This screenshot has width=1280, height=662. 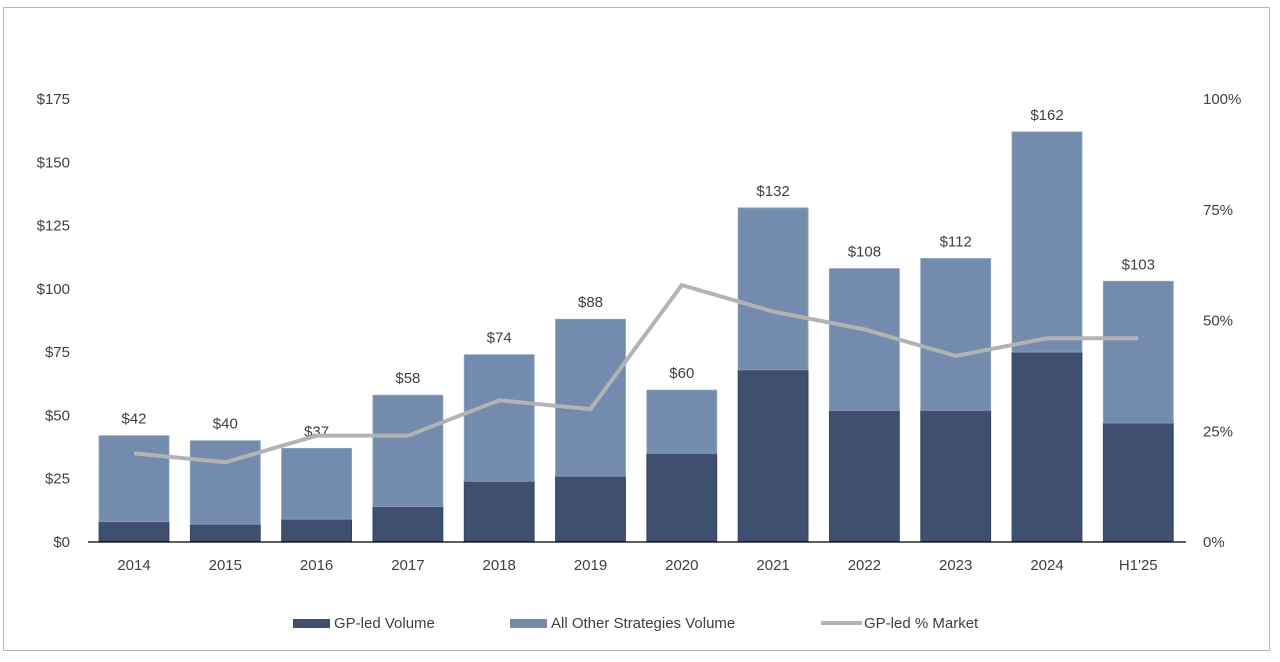 I want to click on legend-swatch-gp-led, so click(x=311, y=623).